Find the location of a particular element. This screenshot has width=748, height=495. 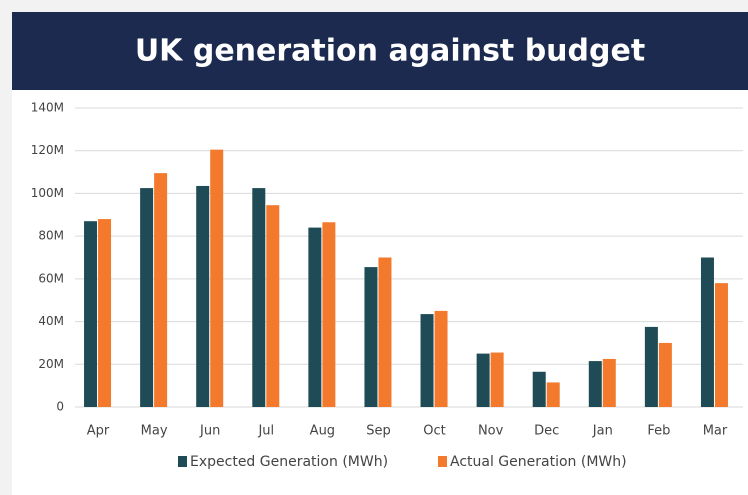

y-tick-label: 20M is located at coordinates (51, 364).